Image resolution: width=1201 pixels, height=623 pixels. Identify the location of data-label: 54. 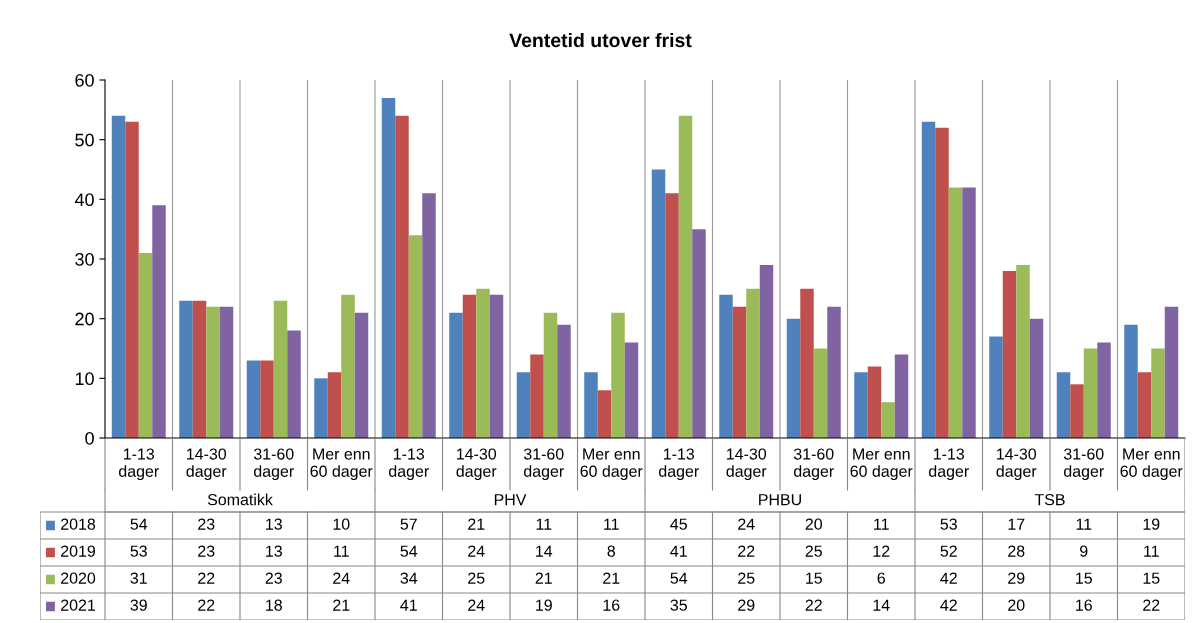
(139, 524).